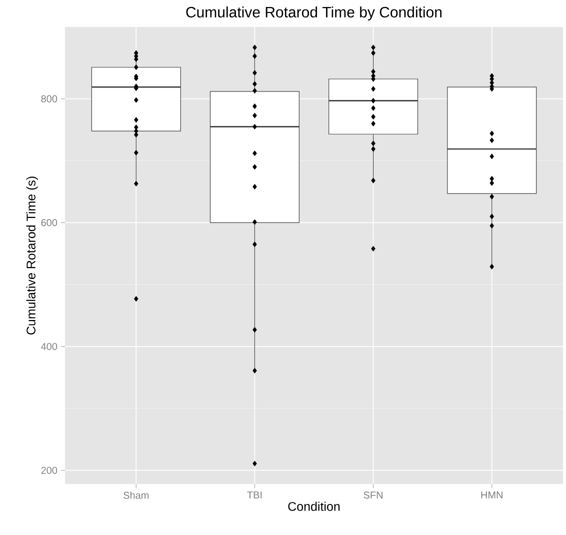 This screenshot has height=535, width=566. I want to click on x-axis-title: Condition, so click(314, 506).